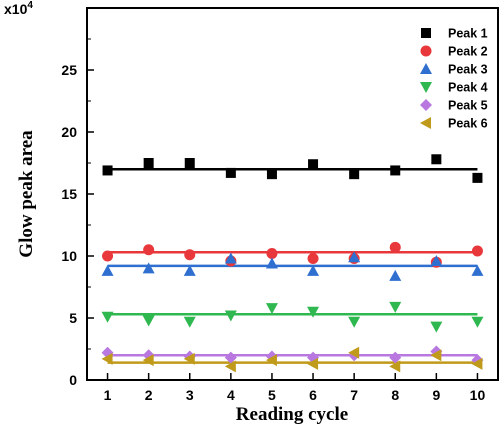 This screenshot has width=503, height=428. I want to click on legend-label: Peak 2, so click(468, 52).